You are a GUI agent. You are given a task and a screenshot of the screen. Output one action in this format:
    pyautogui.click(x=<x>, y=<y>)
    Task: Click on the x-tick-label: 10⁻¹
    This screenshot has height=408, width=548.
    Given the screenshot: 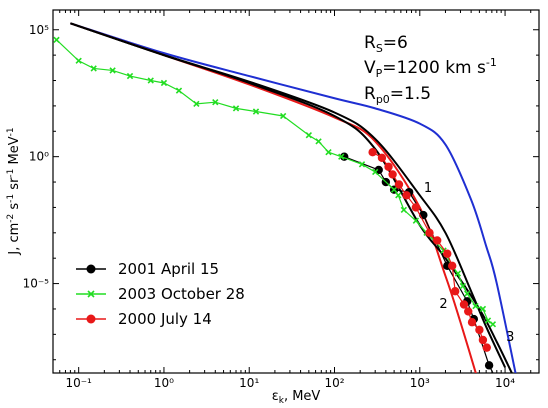 What is the action you would take?
    pyautogui.click(x=78, y=383)
    